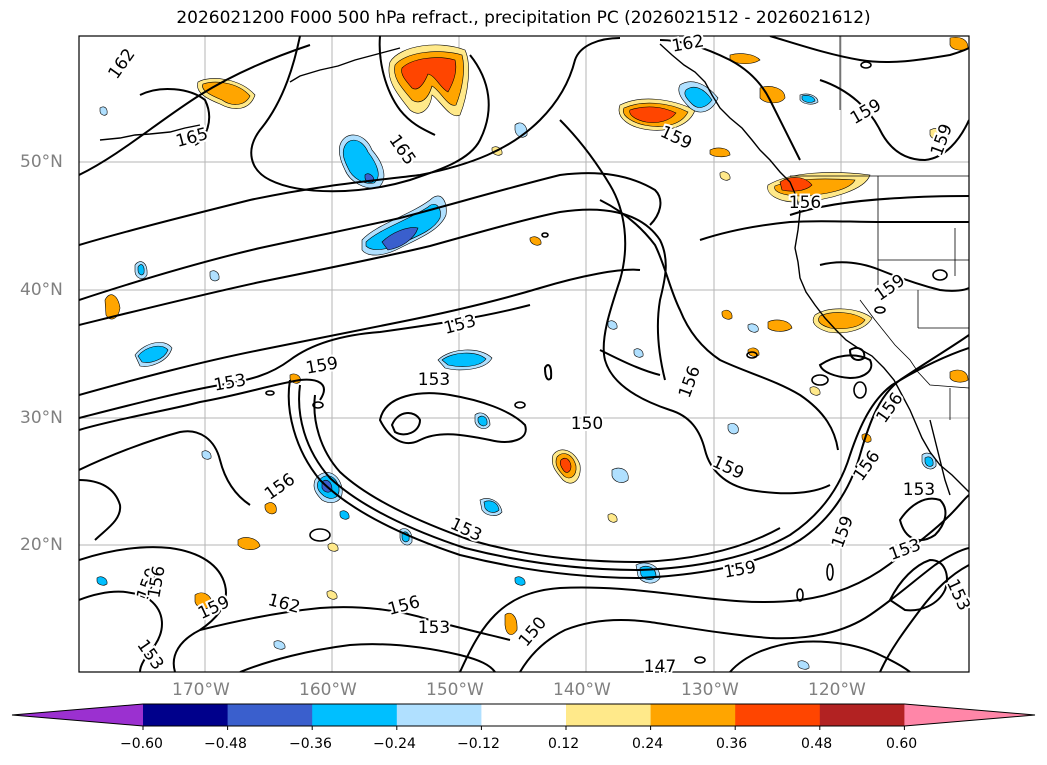 The height and width of the screenshot is (765, 1047). I want to click on political-borders, so click(879, 228).